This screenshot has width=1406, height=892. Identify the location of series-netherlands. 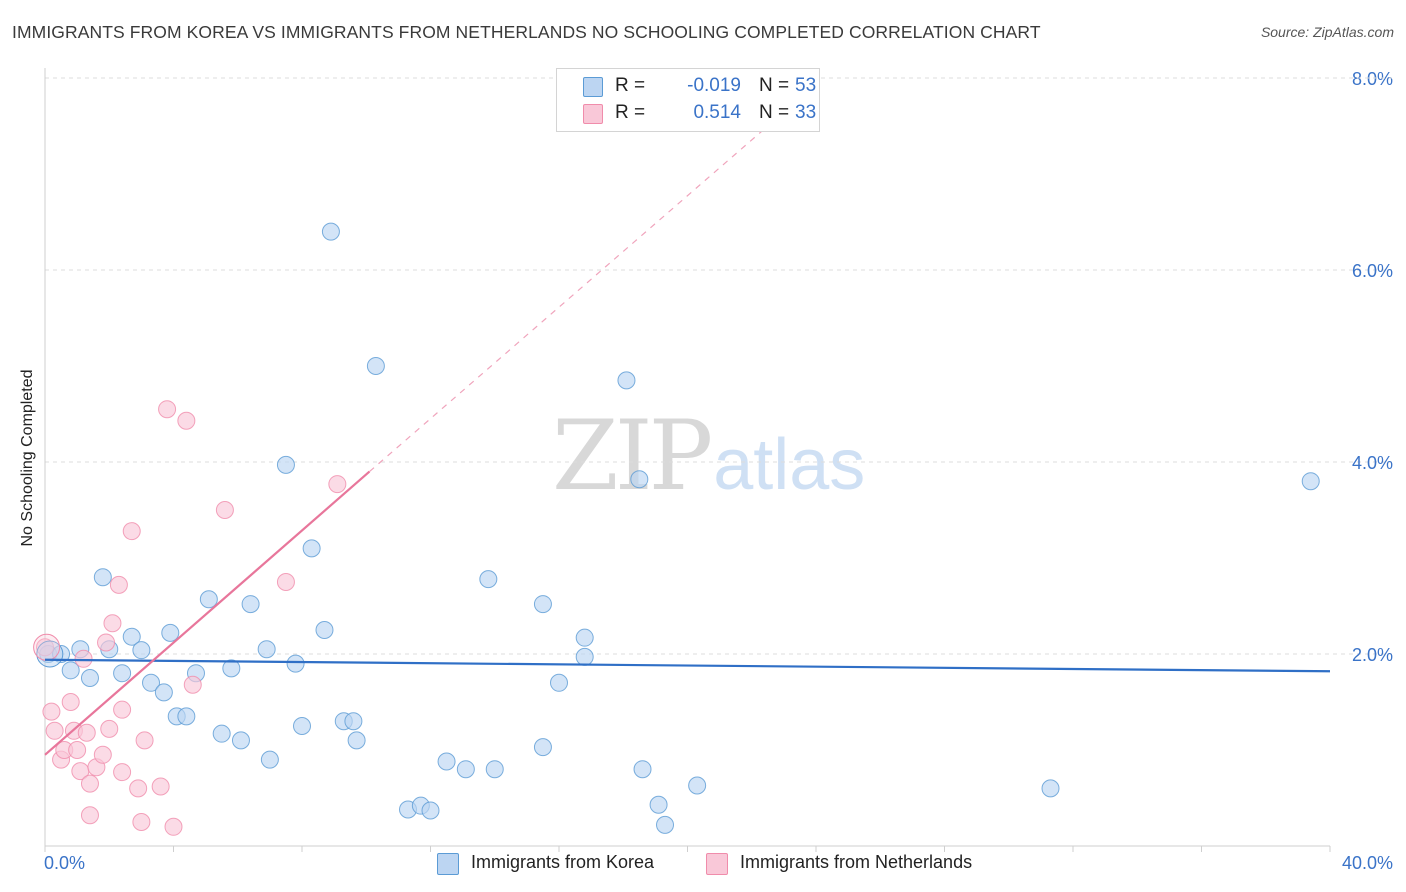
(191, 618).